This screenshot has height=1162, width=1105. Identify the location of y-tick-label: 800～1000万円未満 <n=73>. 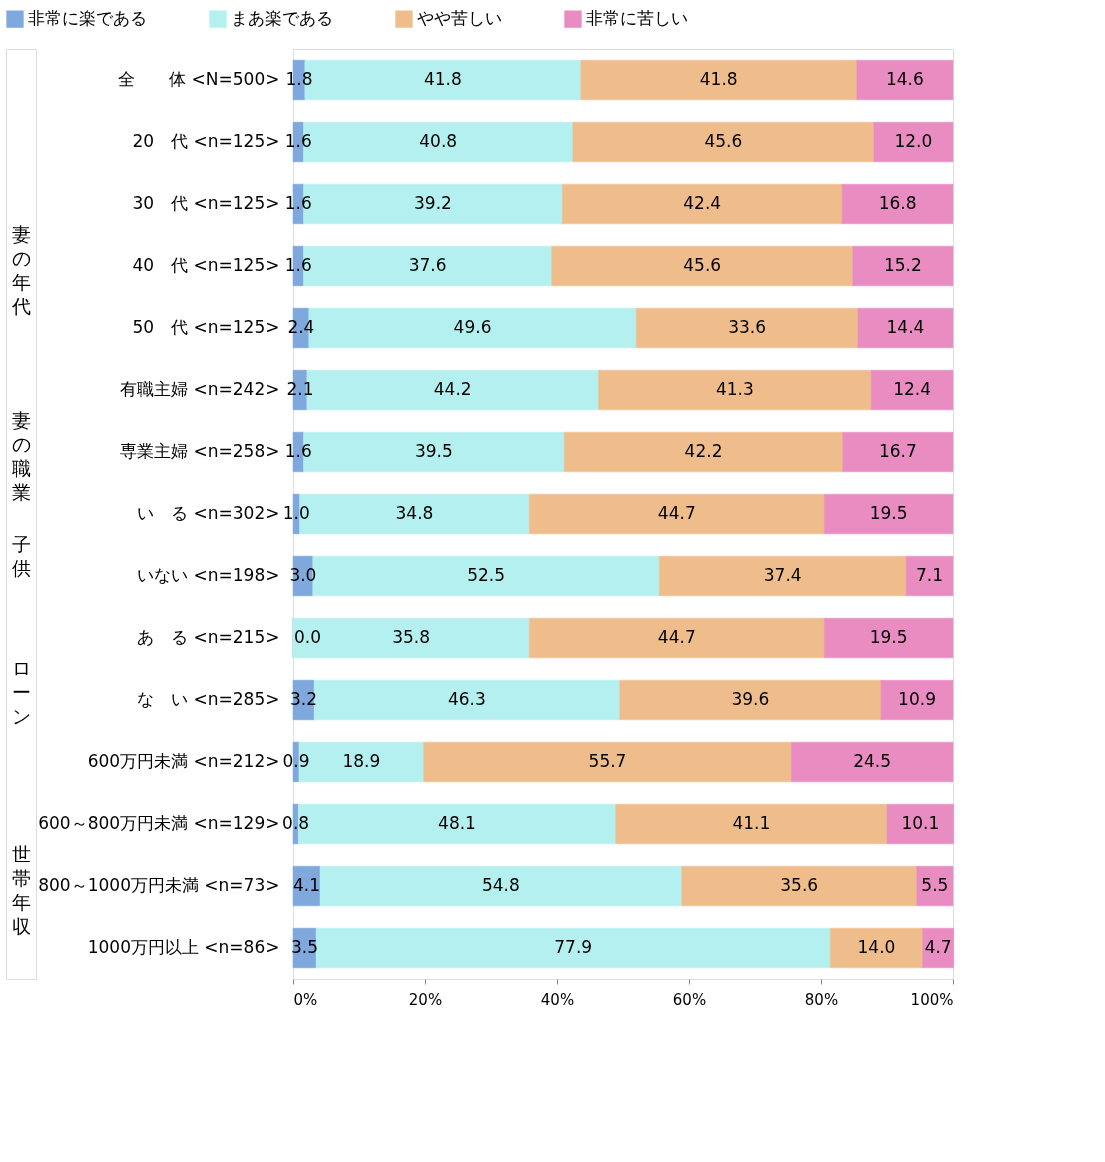
(159, 885).